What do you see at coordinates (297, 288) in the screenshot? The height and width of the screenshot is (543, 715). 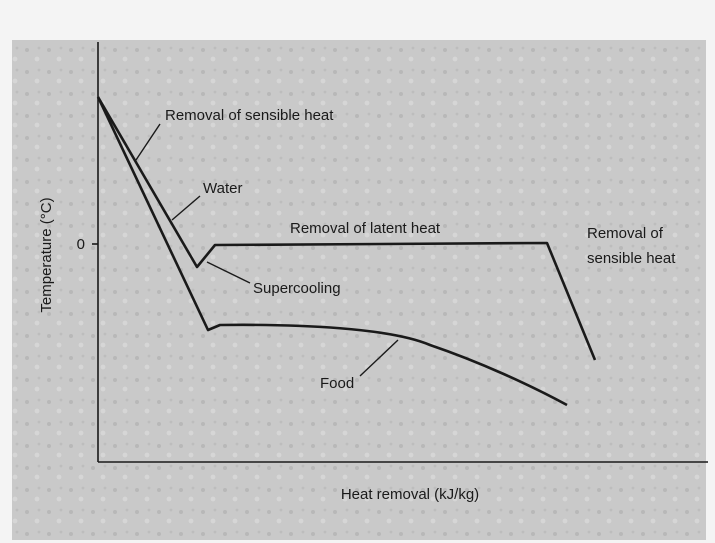 I see `annotation: Supercooling` at bounding box center [297, 288].